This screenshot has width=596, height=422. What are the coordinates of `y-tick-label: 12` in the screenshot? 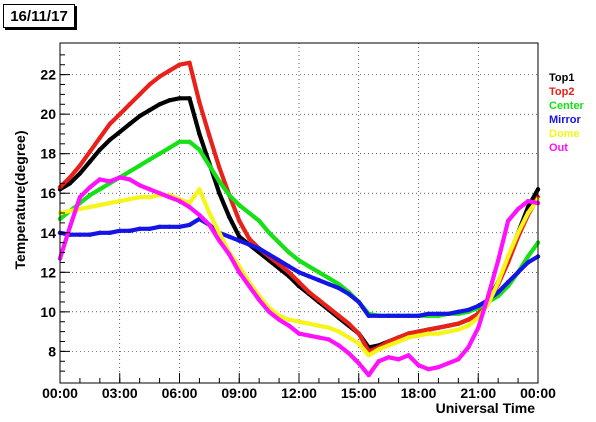 It's located at (48, 272).